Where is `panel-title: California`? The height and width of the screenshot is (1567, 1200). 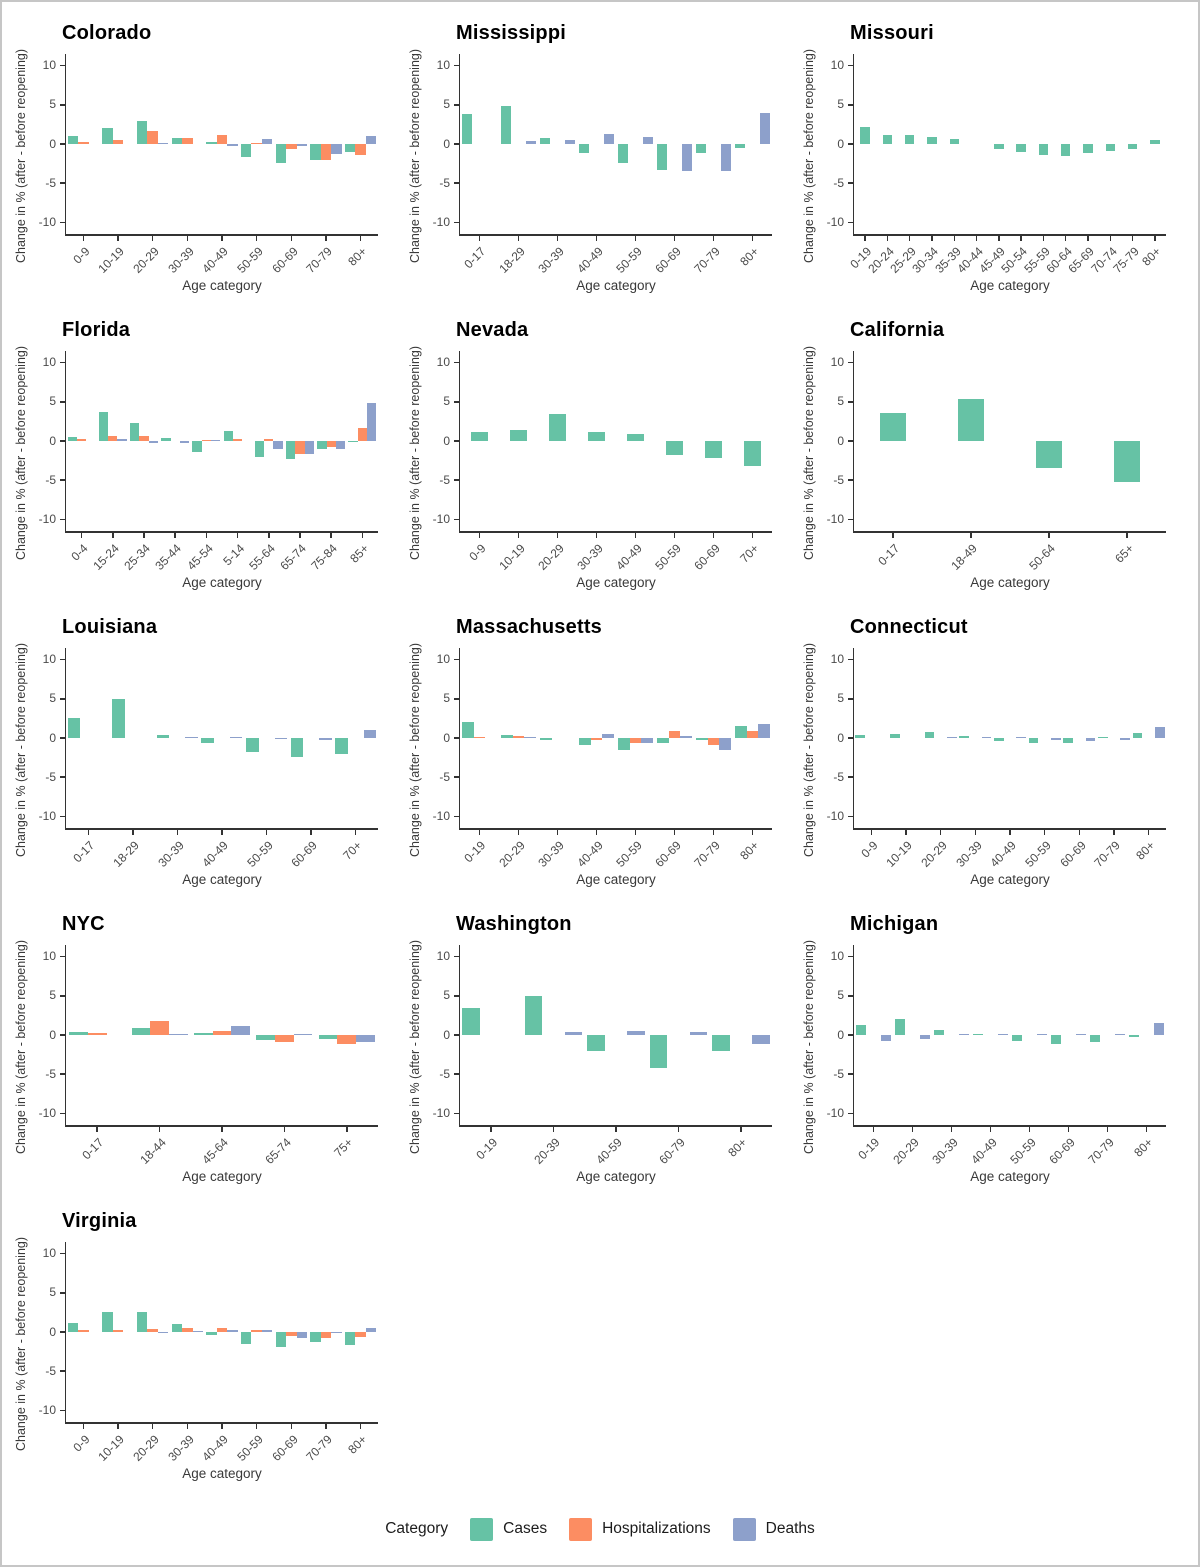 panel-title: California is located at coordinates (897, 330).